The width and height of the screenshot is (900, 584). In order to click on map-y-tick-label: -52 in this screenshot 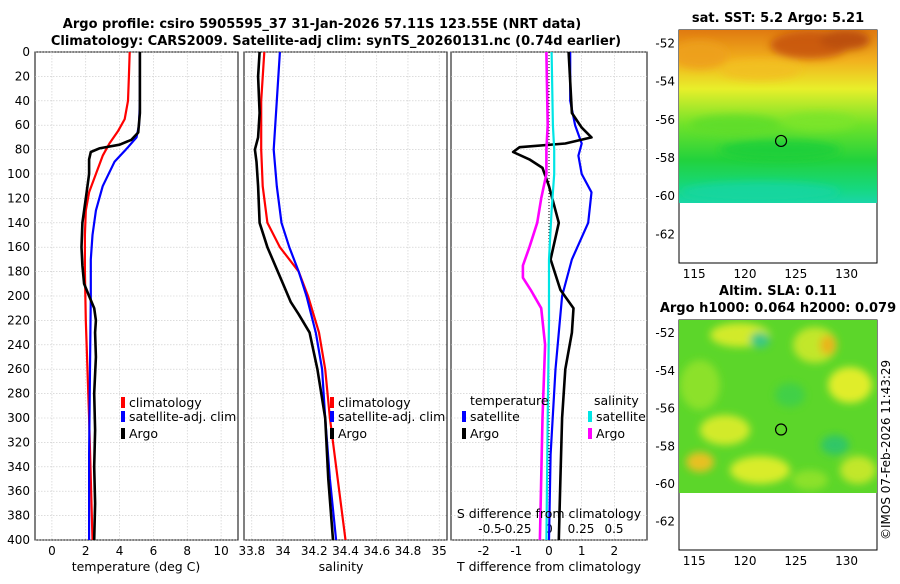, I will do `click(665, 333)`.